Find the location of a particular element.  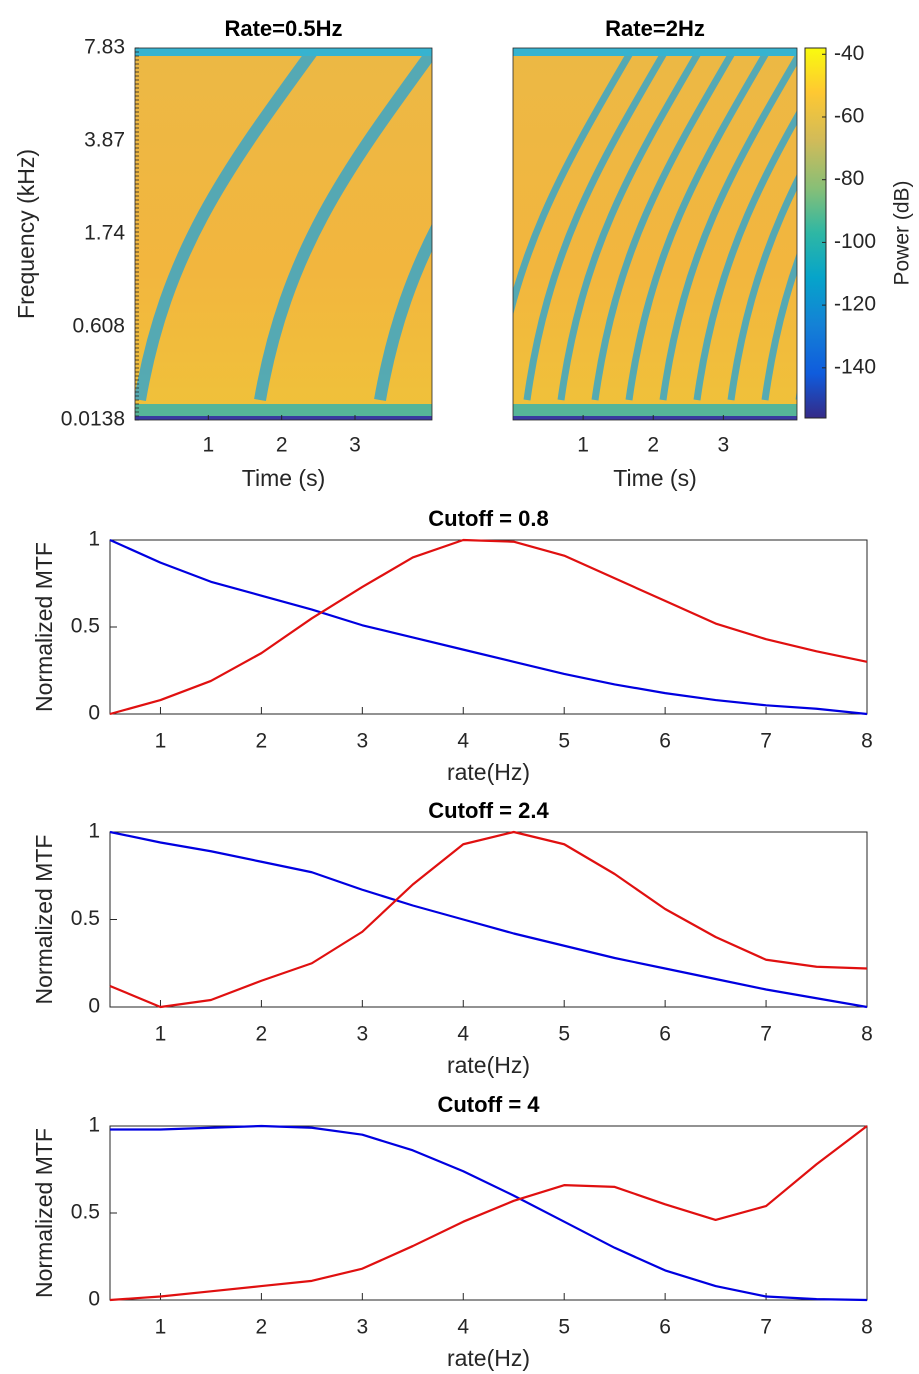

colorbar-tick-label: -120 is located at coordinates (855, 304).